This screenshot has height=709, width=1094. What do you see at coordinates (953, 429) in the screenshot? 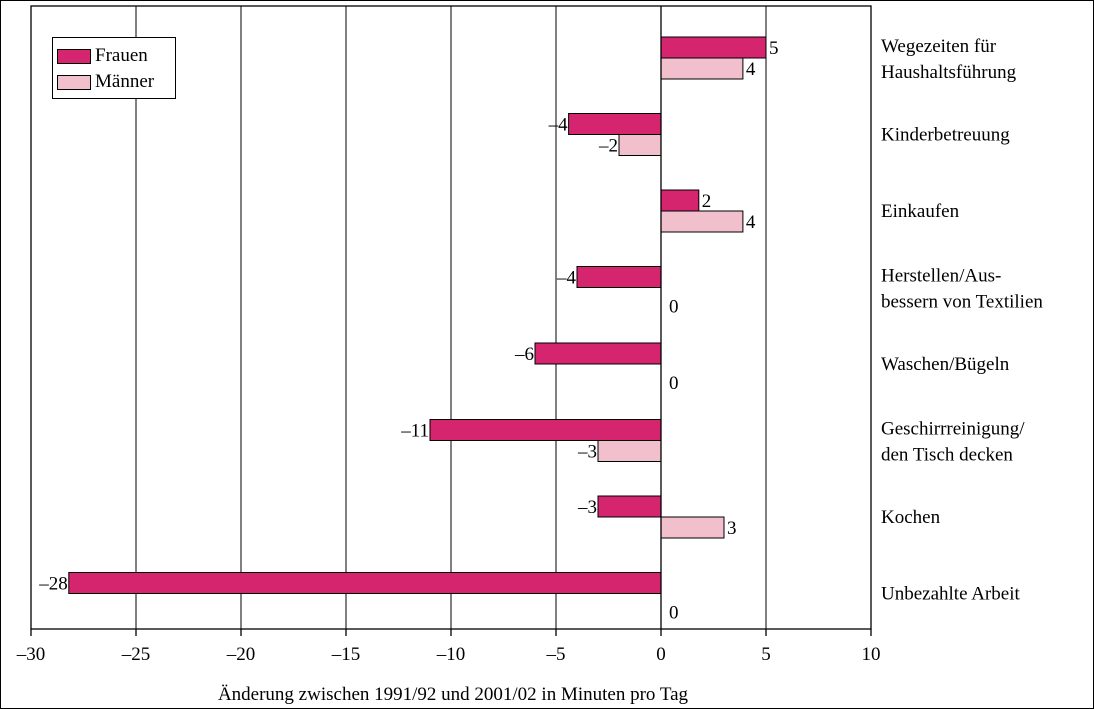
I see `category-label: Geschirrreinigung/` at bounding box center [953, 429].